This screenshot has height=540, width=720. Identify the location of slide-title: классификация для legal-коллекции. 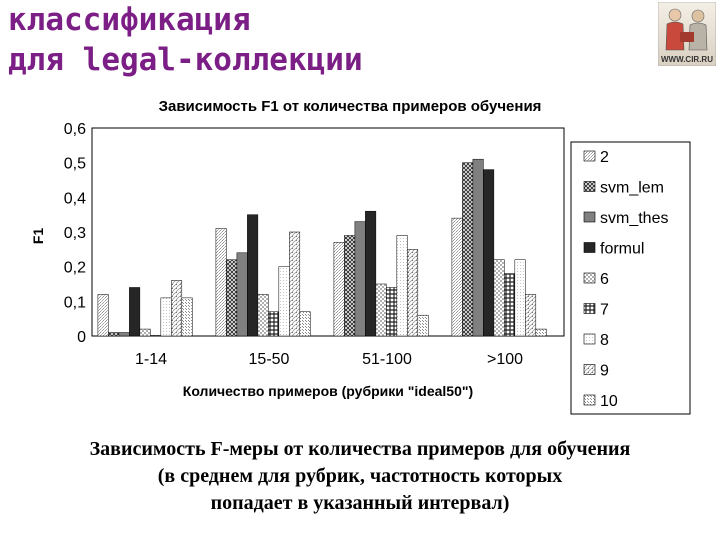
(185, 40).